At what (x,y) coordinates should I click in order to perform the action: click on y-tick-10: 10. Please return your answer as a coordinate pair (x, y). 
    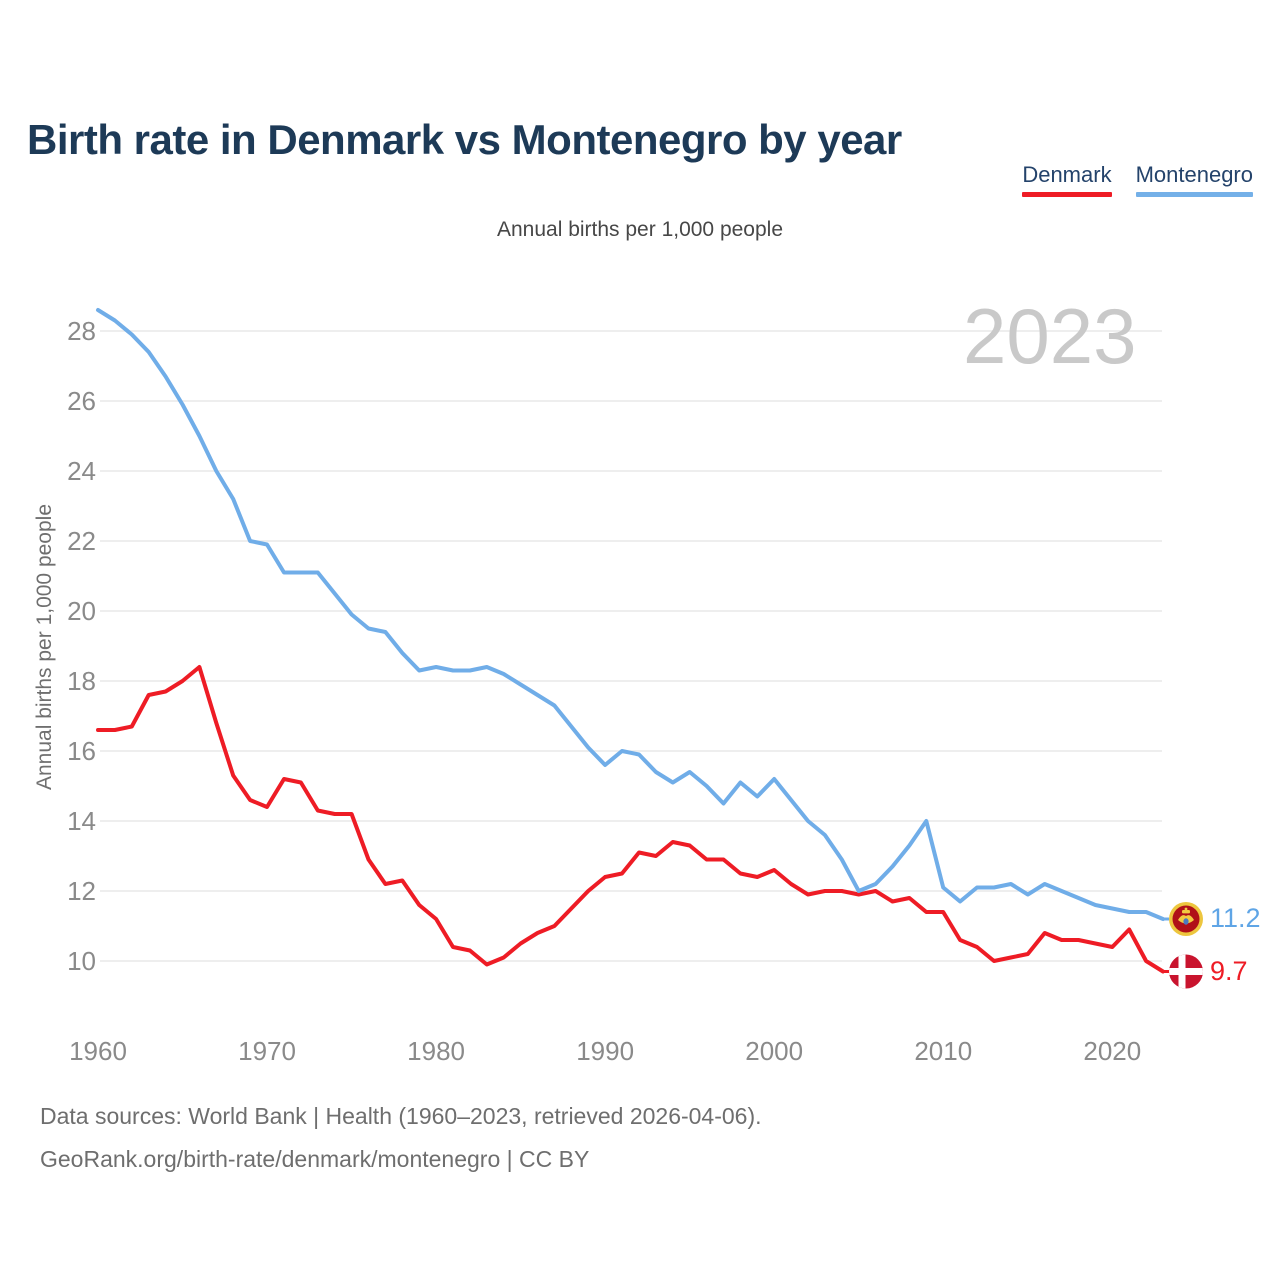
    Looking at the image, I should click on (81, 961).